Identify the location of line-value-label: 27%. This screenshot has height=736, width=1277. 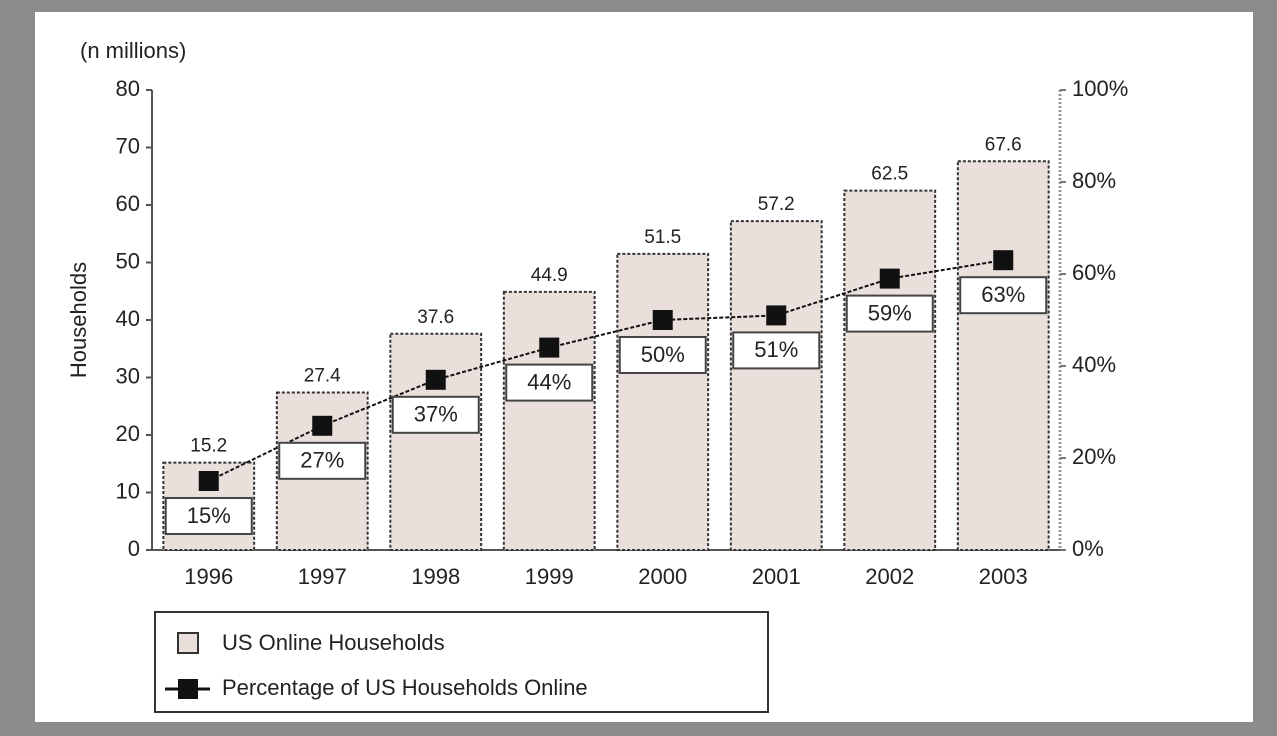
(322, 460).